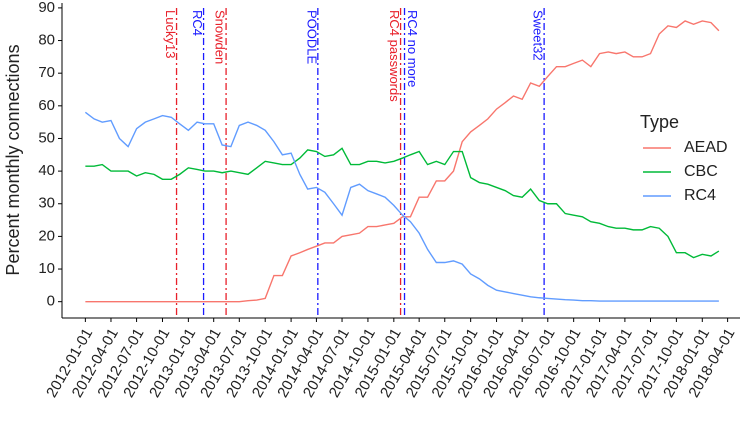 Image resolution: width=750 pixels, height=431 pixels. I want to click on y-axis-title: Percent monthly connections, so click(13, 159).